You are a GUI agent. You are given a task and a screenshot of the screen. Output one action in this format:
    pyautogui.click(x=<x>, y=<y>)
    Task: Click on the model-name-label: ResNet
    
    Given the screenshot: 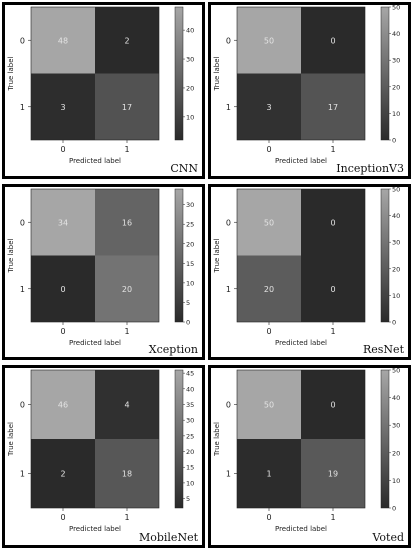 What is the action you would take?
    pyautogui.click(x=384, y=349)
    